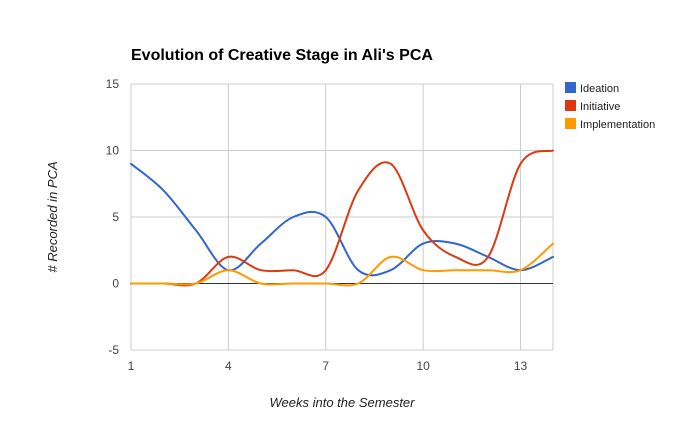 The height and width of the screenshot is (433, 685). What do you see at coordinates (570, 87) in the screenshot?
I see `legend-swatch-ideation` at bounding box center [570, 87].